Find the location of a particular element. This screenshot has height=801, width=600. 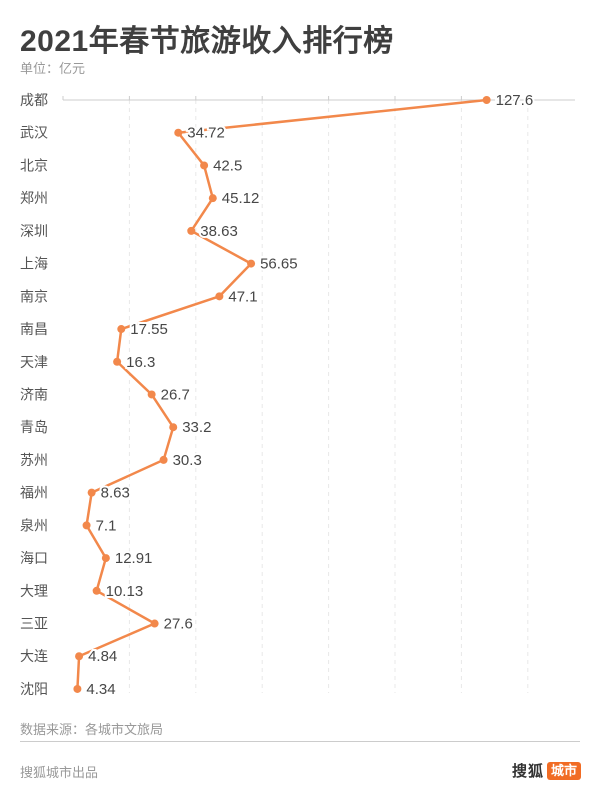

value-label: 45.12 is located at coordinates (241, 198).